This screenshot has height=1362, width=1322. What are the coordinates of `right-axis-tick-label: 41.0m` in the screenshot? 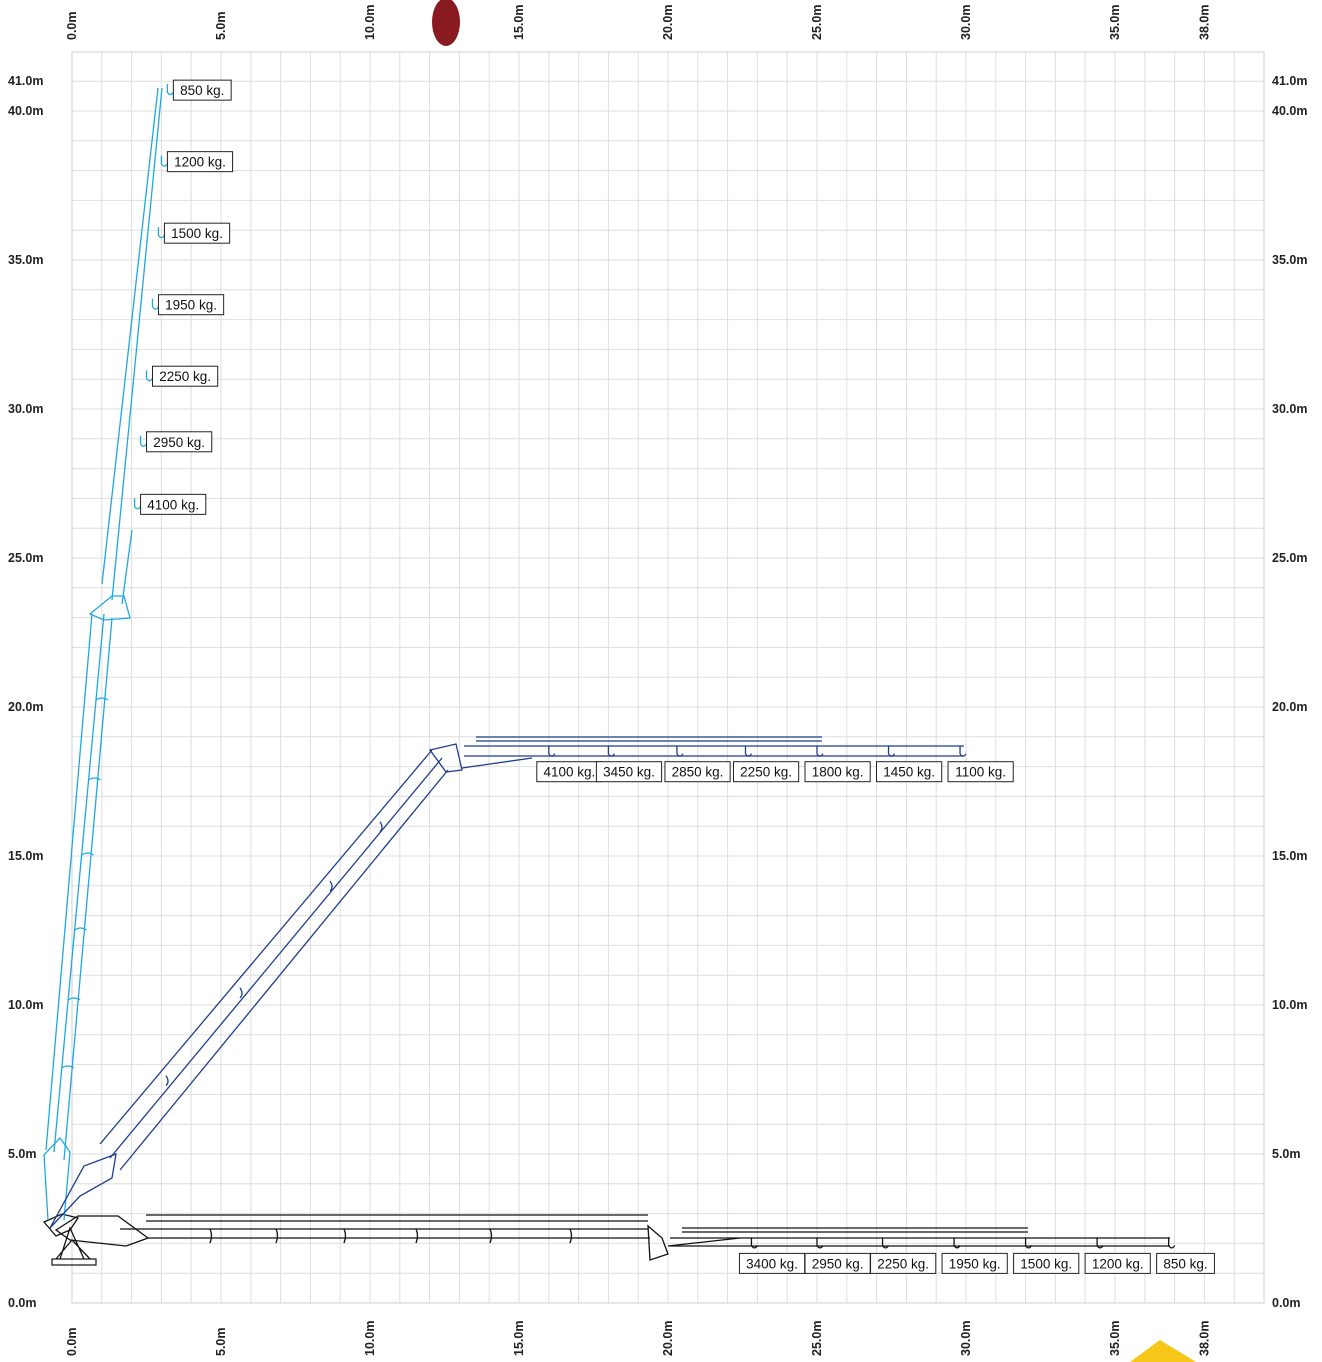 It's located at (1289, 81).